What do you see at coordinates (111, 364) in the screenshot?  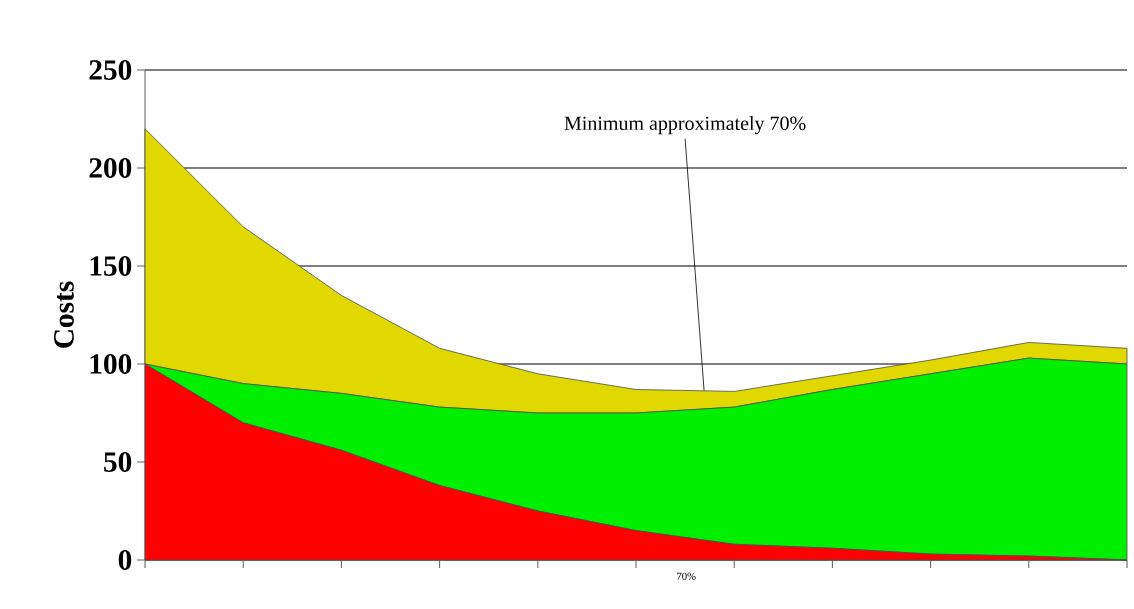 I see `y-tick-label: 100` at bounding box center [111, 364].